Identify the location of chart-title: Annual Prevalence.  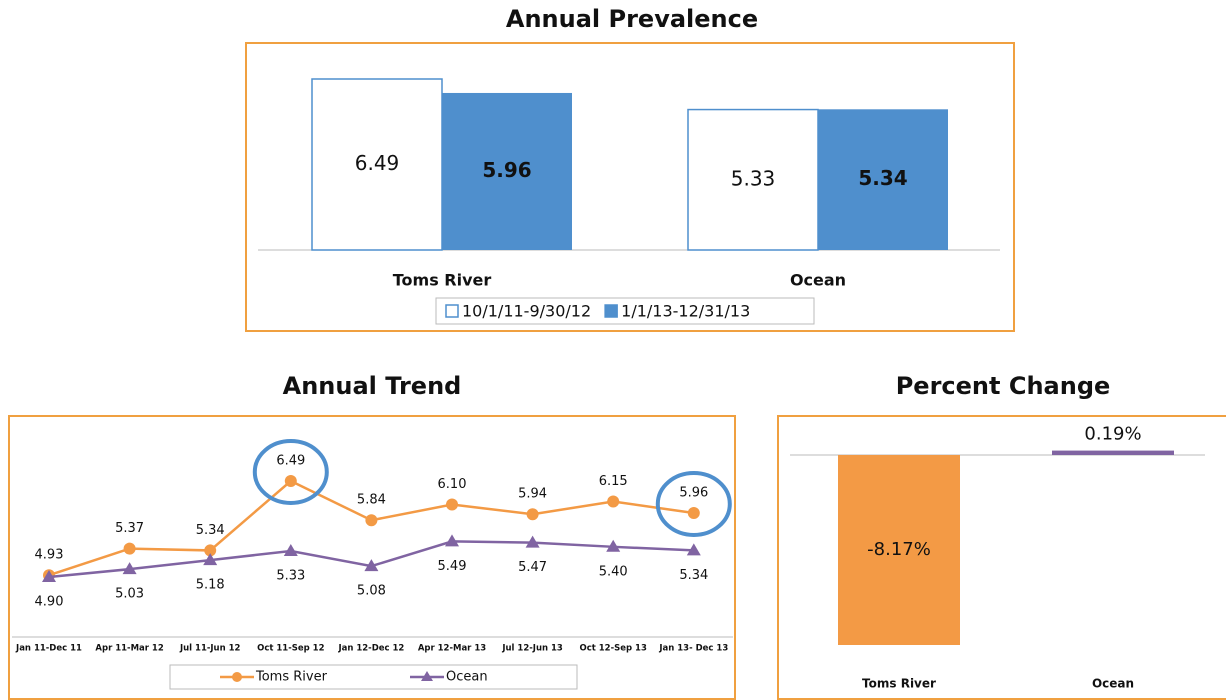
(632, 19).